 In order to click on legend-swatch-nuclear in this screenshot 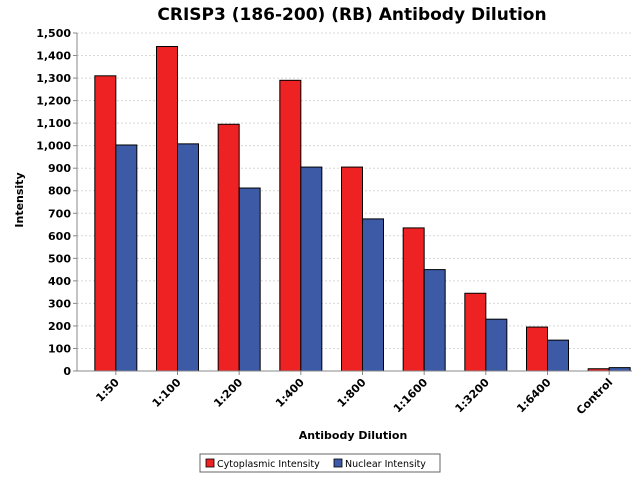, I will do `click(338, 463)`.